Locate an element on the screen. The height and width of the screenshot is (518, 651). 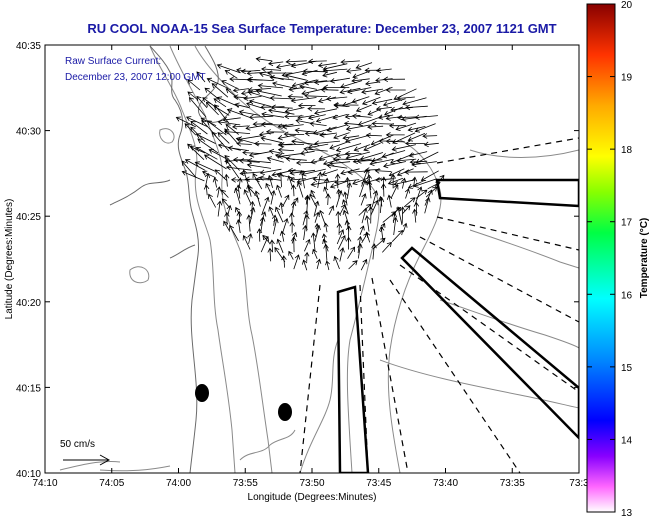
colorbar-tick-label: 17 is located at coordinates (627, 223).